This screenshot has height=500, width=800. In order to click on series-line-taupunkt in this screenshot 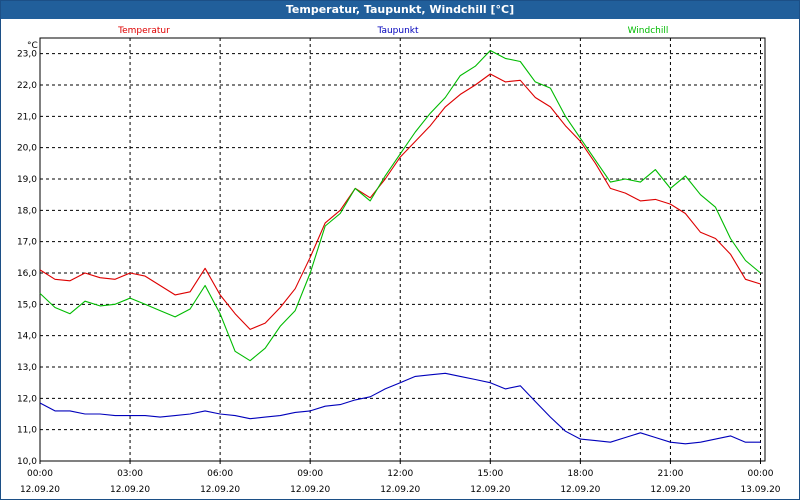, I will do `click(400, 408)`.